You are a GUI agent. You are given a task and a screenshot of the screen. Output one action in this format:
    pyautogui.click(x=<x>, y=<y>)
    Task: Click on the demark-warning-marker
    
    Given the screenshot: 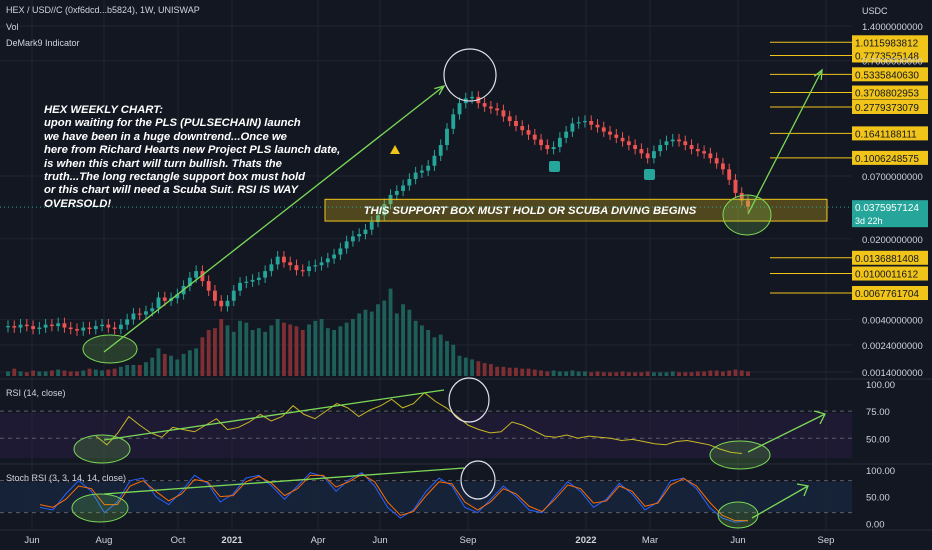 What is the action you would take?
    pyautogui.click(x=395, y=149)
    